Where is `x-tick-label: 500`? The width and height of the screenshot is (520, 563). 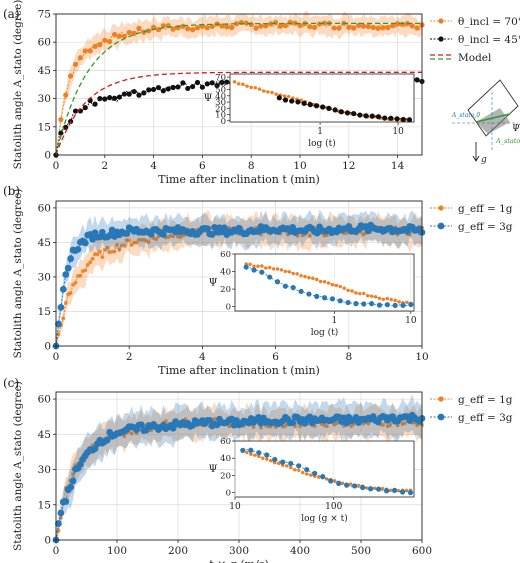 x-tick-label: 500 is located at coordinates (361, 551).